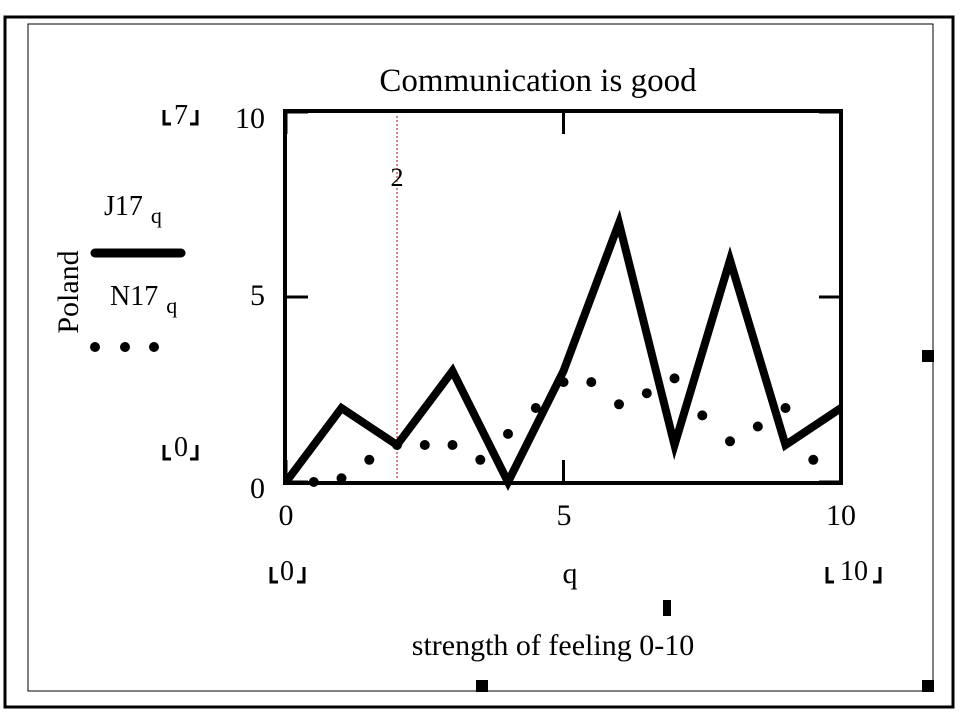 This screenshot has height=725, width=960. What do you see at coordinates (250, 118) in the screenshot?
I see `y-tick-label-10: 10` at bounding box center [250, 118].